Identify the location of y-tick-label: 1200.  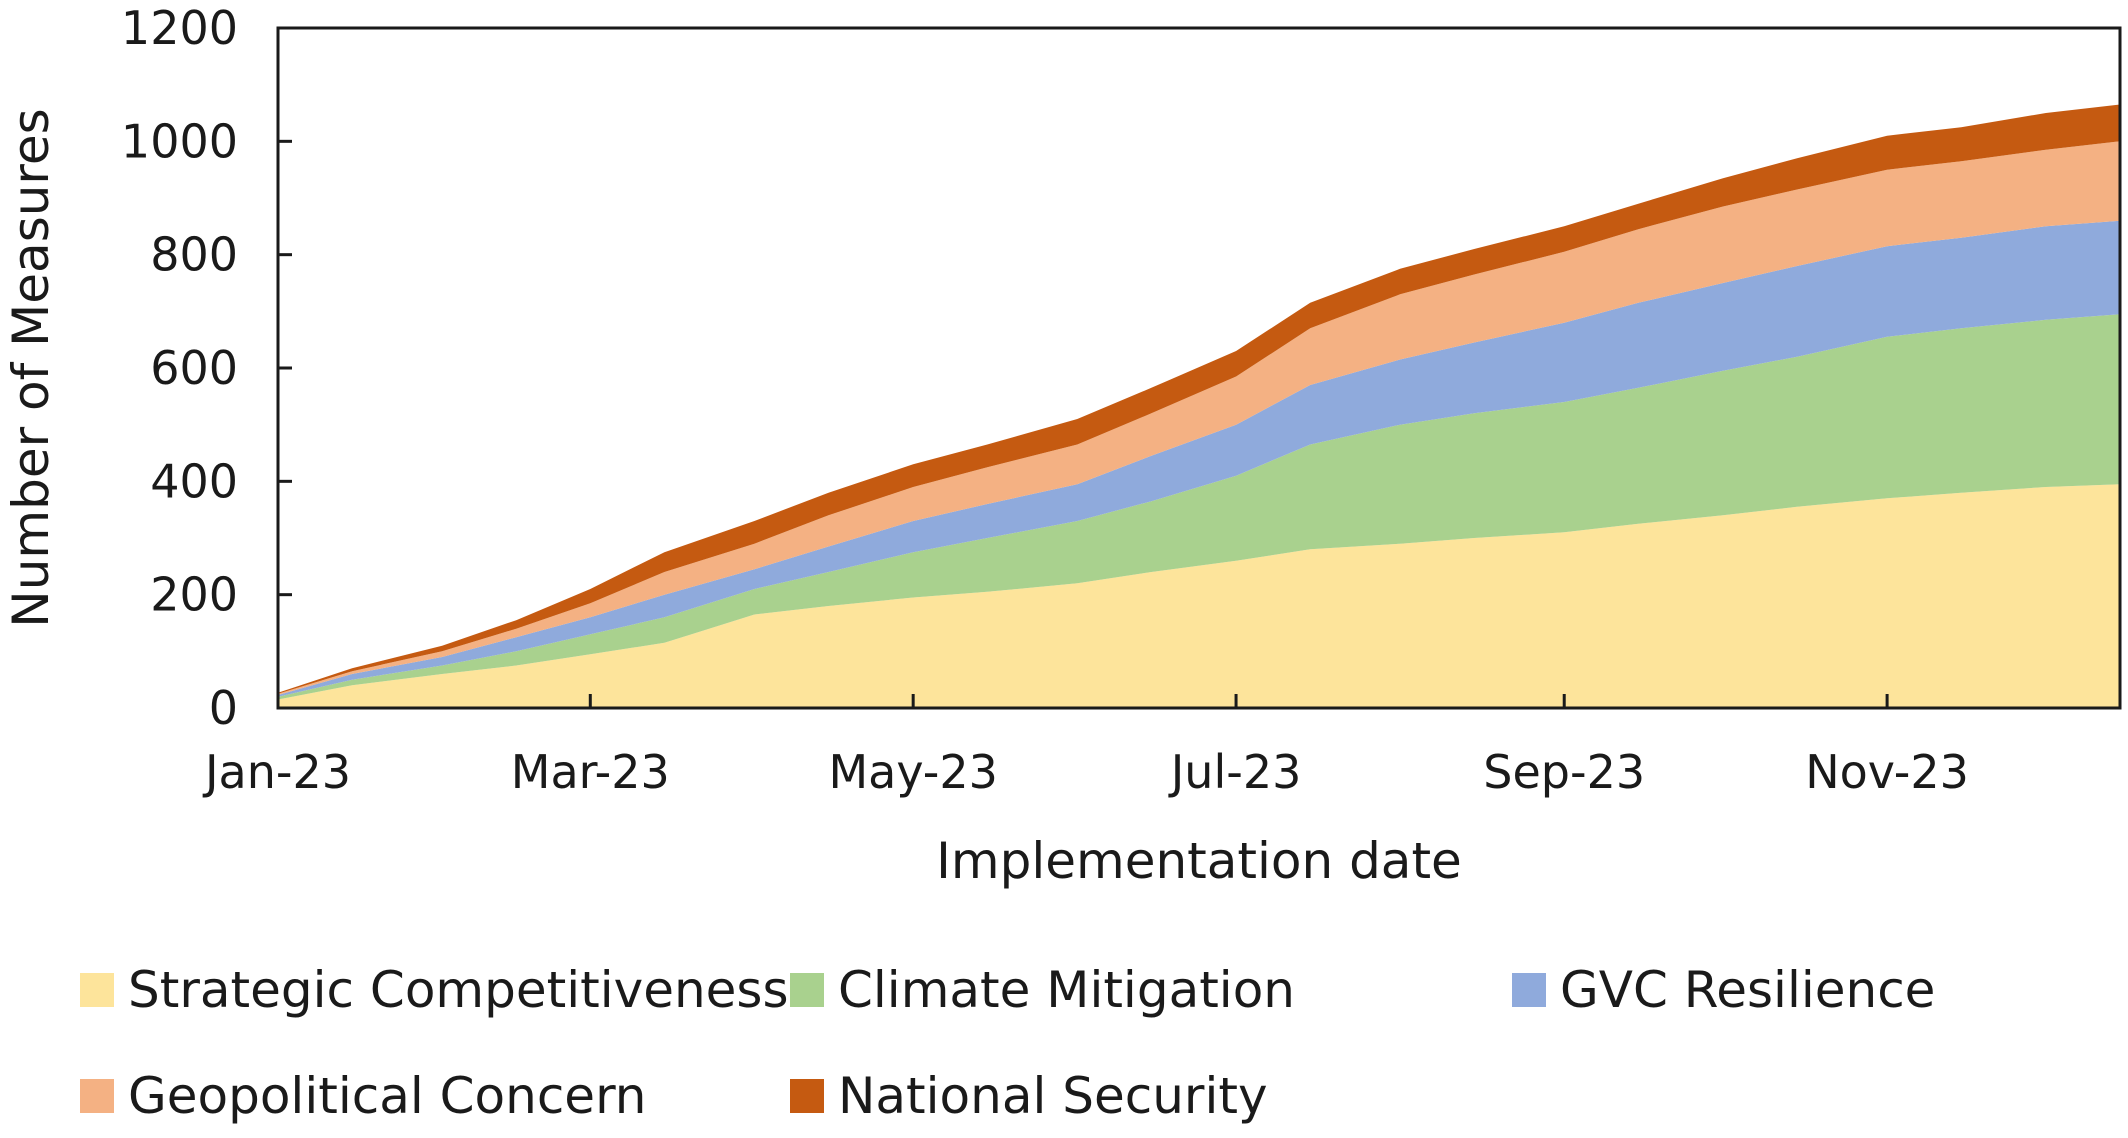
(179, 28).